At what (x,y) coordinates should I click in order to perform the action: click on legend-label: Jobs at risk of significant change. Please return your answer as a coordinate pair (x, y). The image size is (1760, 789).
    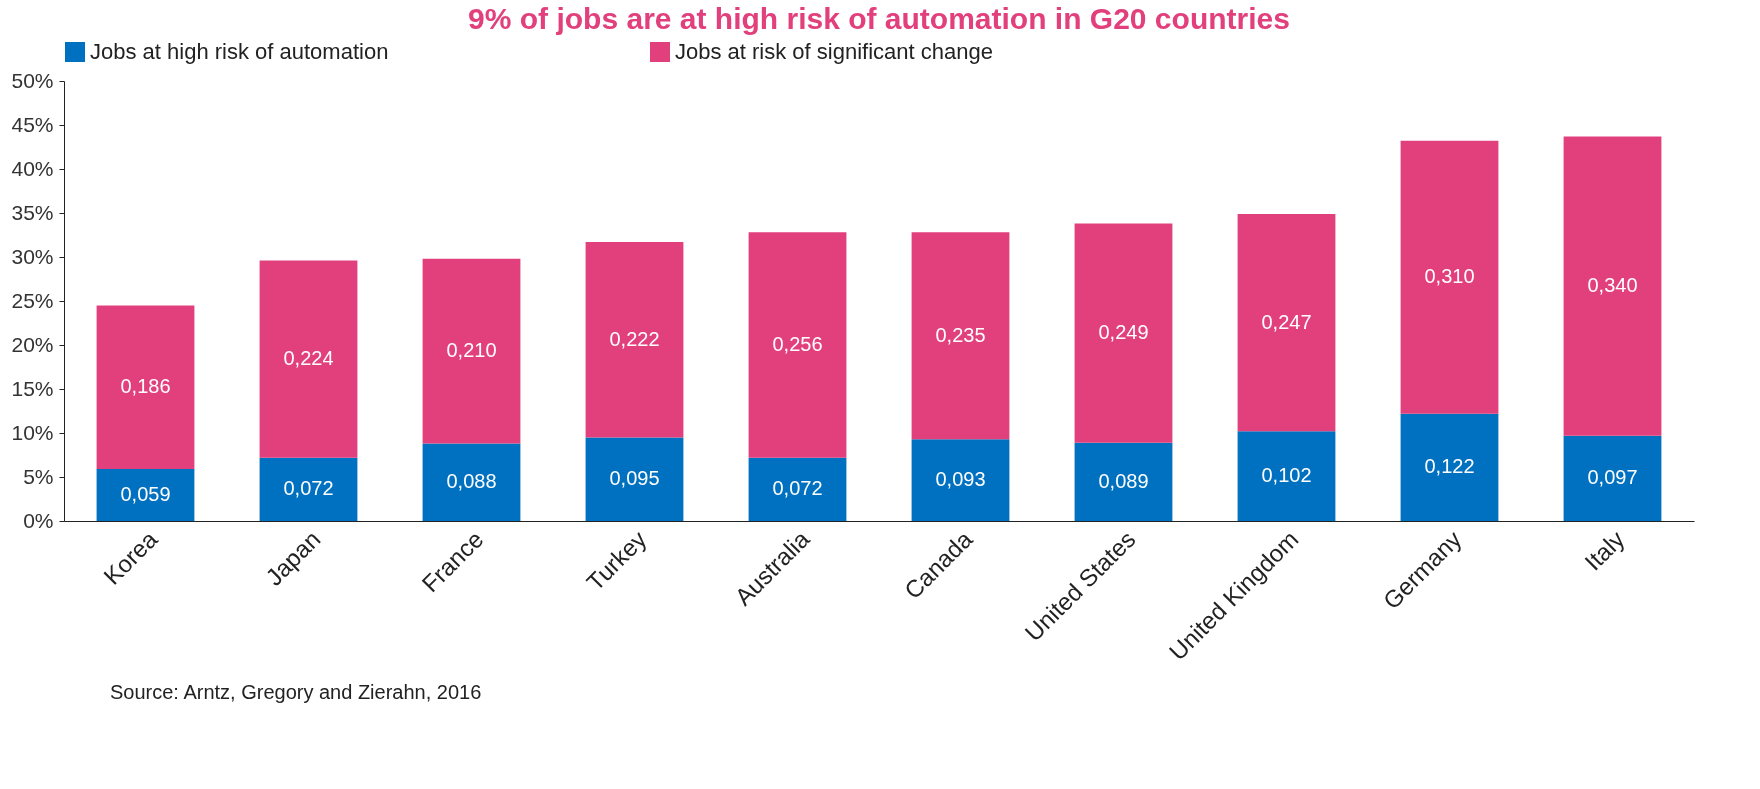
    Looking at the image, I should click on (834, 51).